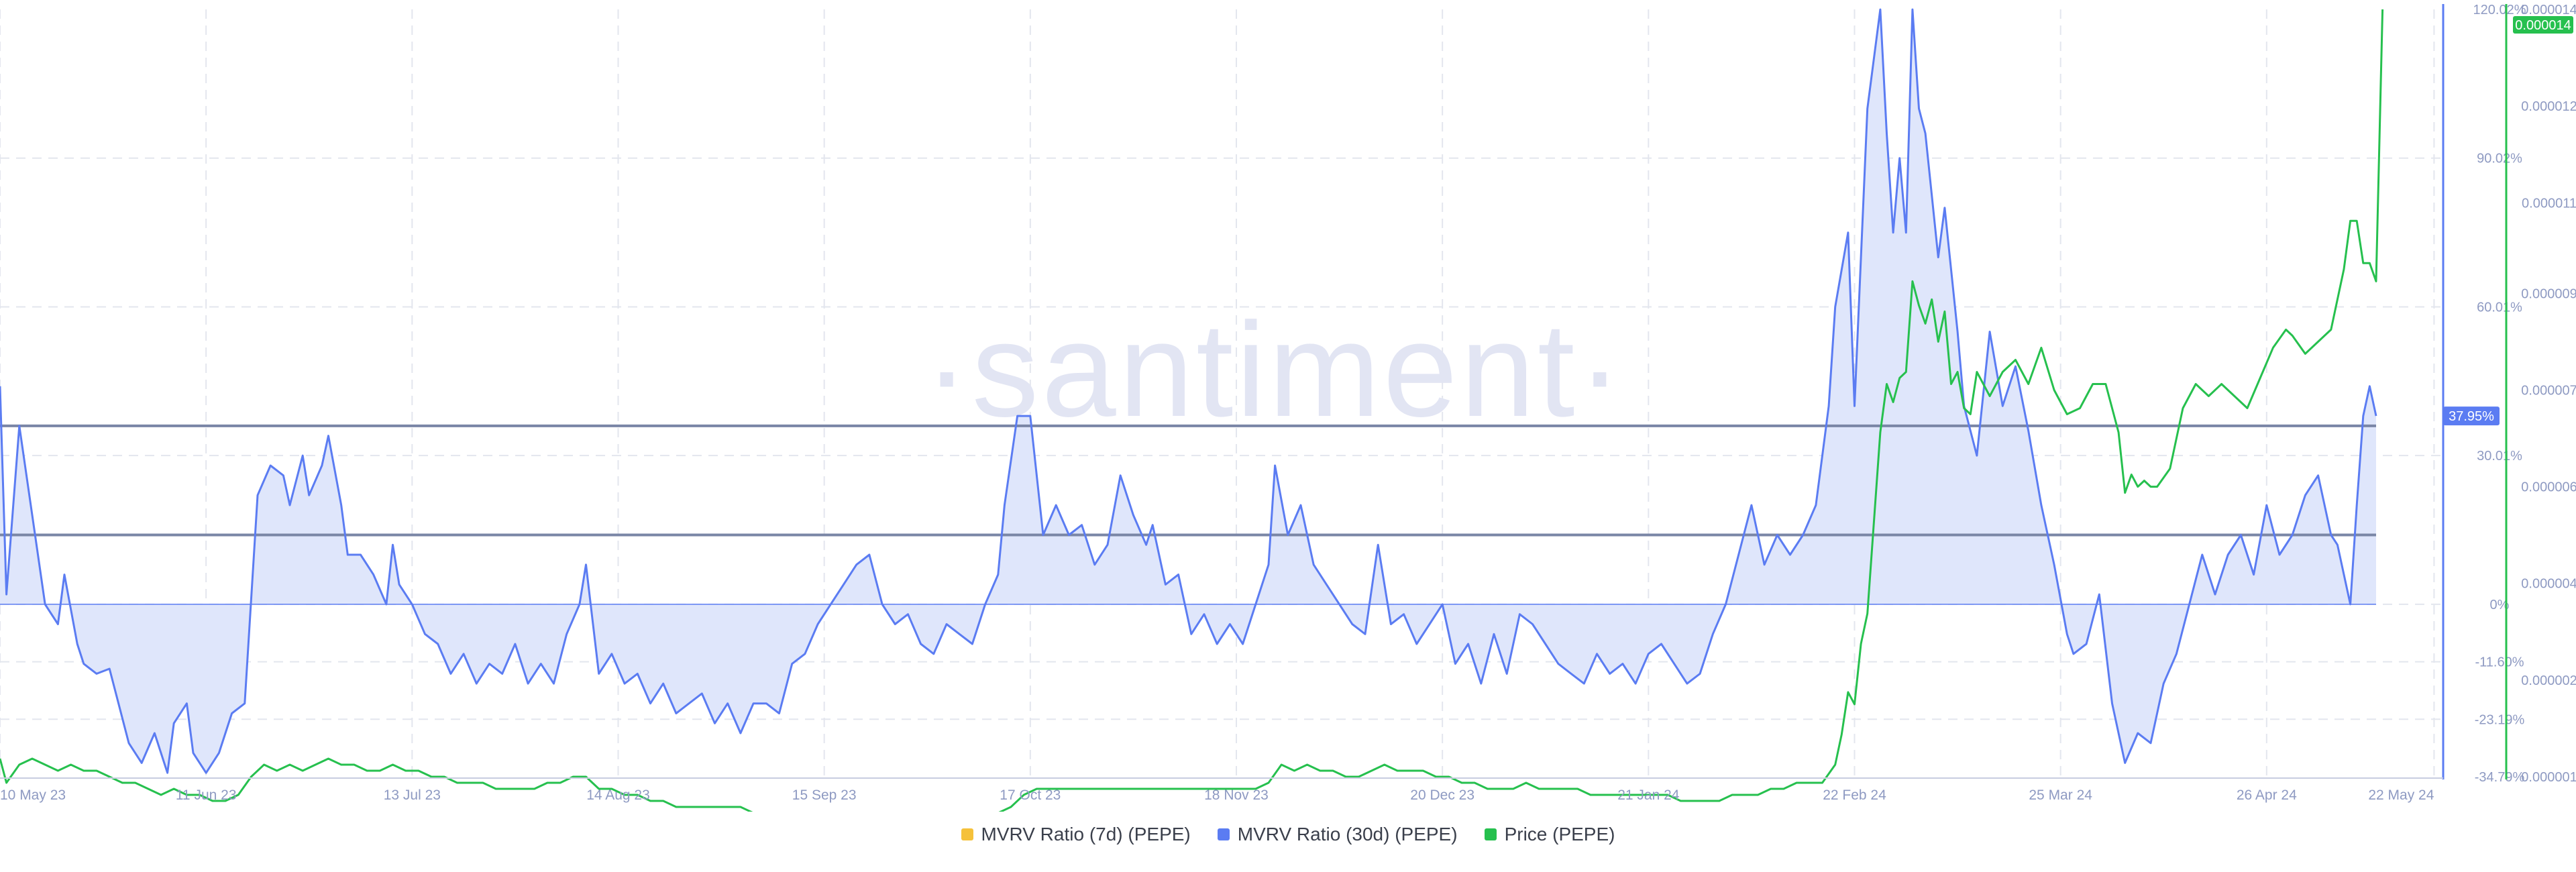  What do you see at coordinates (2548, 293) in the screenshot?
I see `right-axis-tick-label: 0.000009` at bounding box center [2548, 293].